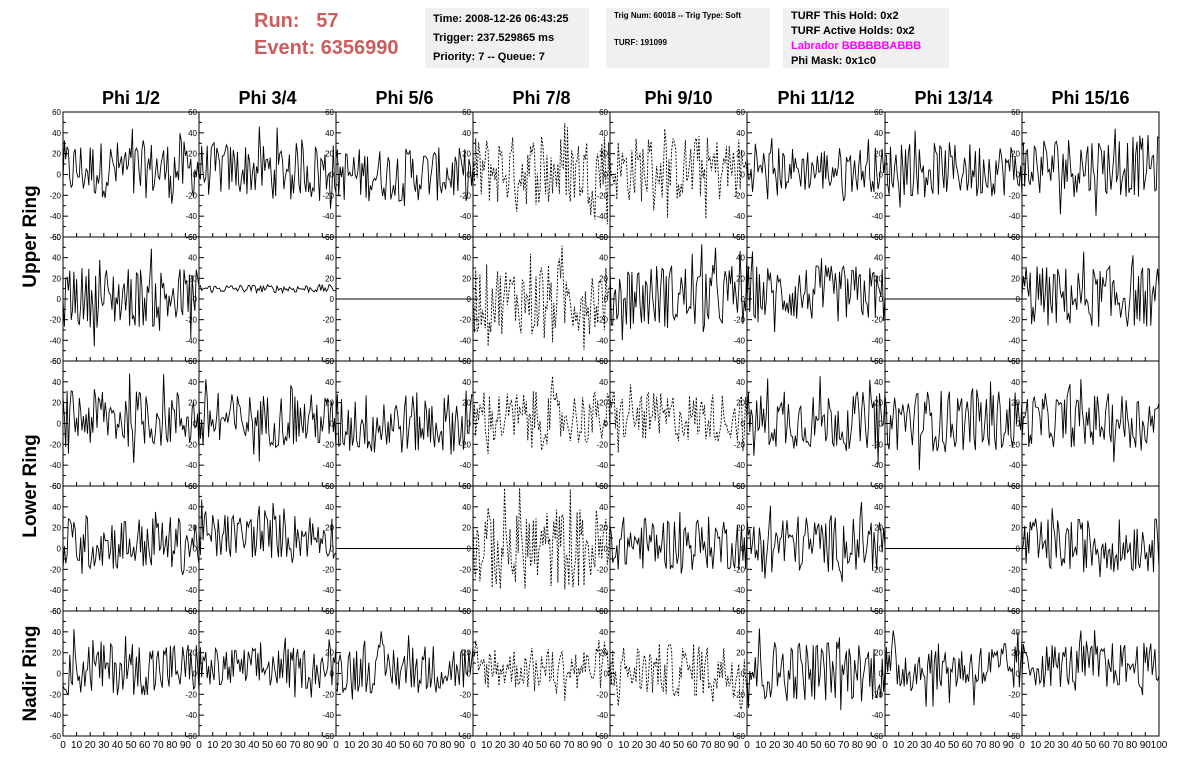 The image size is (1196, 772). I want to click on labrador-text: Labrador BBBBBBABBB, so click(856, 46).